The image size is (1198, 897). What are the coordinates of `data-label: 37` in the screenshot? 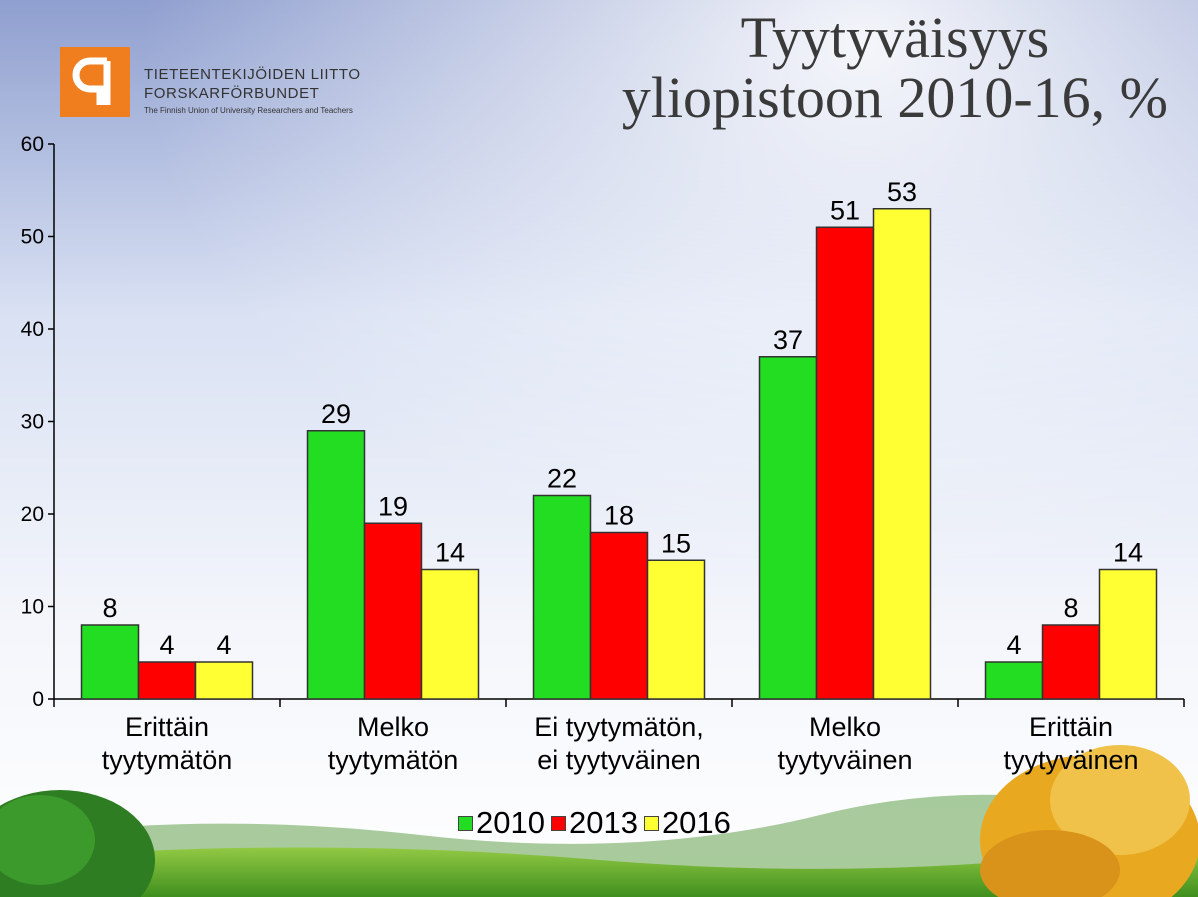 It's located at (788, 340).